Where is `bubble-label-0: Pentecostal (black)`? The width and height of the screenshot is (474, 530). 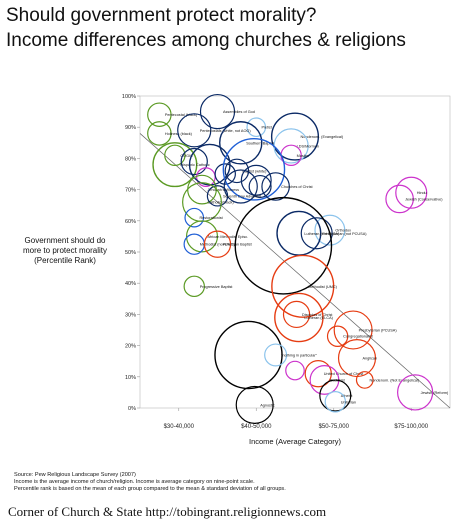
bubble-label-0: Pentecostal (black) is located at coordinates (181, 115).